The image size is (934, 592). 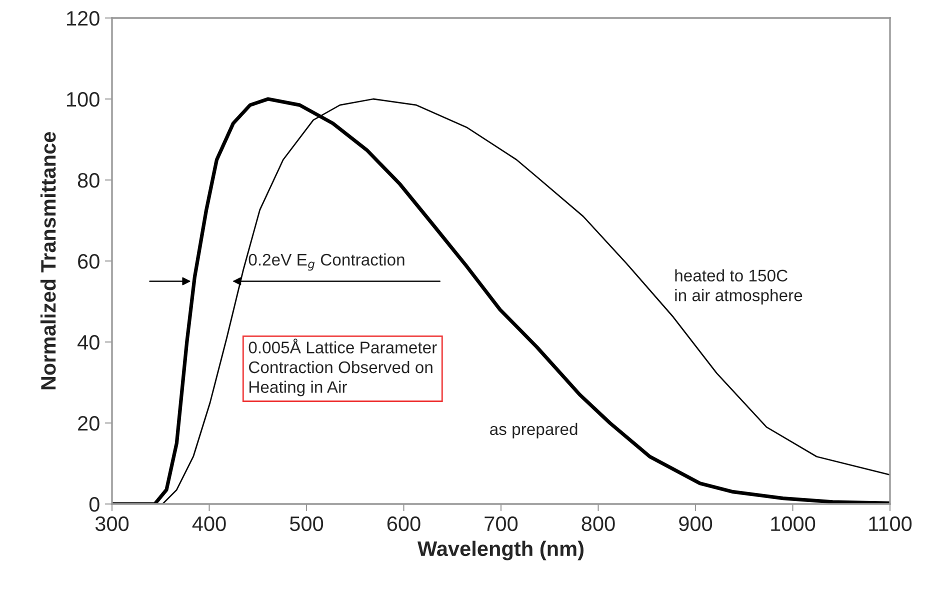 I want to click on x-tick-label: 500, so click(x=307, y=524).